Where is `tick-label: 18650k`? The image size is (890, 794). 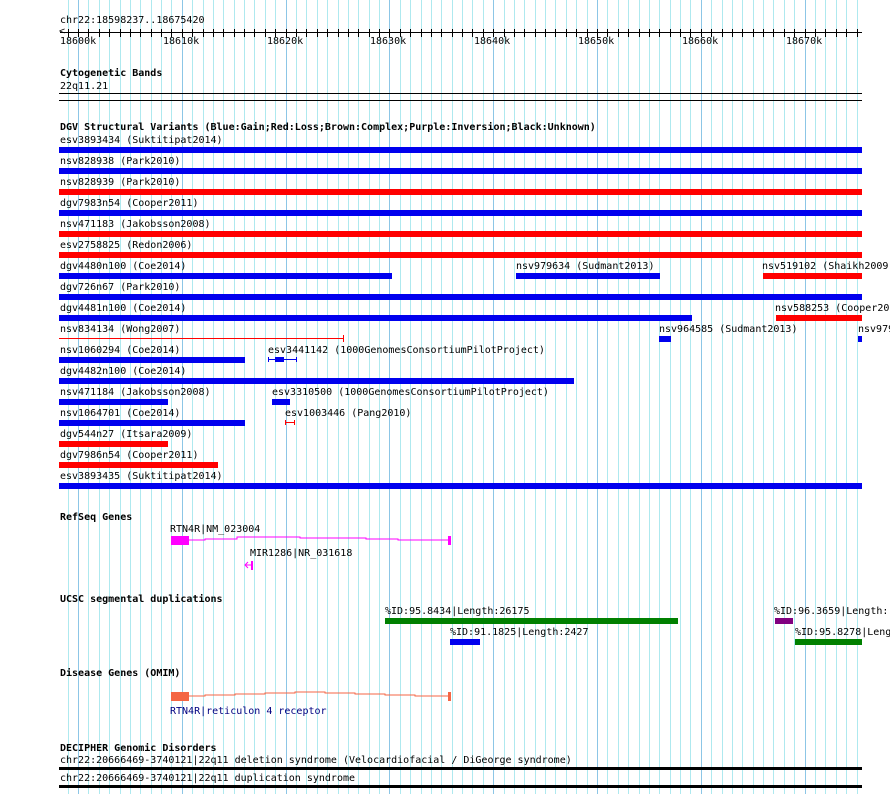
tick-label: 18650k is located at coordinates (596, 41).